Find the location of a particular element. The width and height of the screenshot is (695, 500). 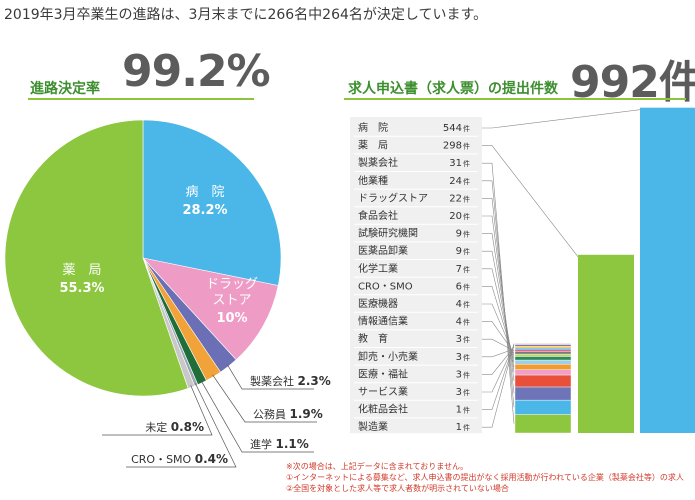

bar-row-label-11: 情報通信業 is located at coordinates (383, 321).